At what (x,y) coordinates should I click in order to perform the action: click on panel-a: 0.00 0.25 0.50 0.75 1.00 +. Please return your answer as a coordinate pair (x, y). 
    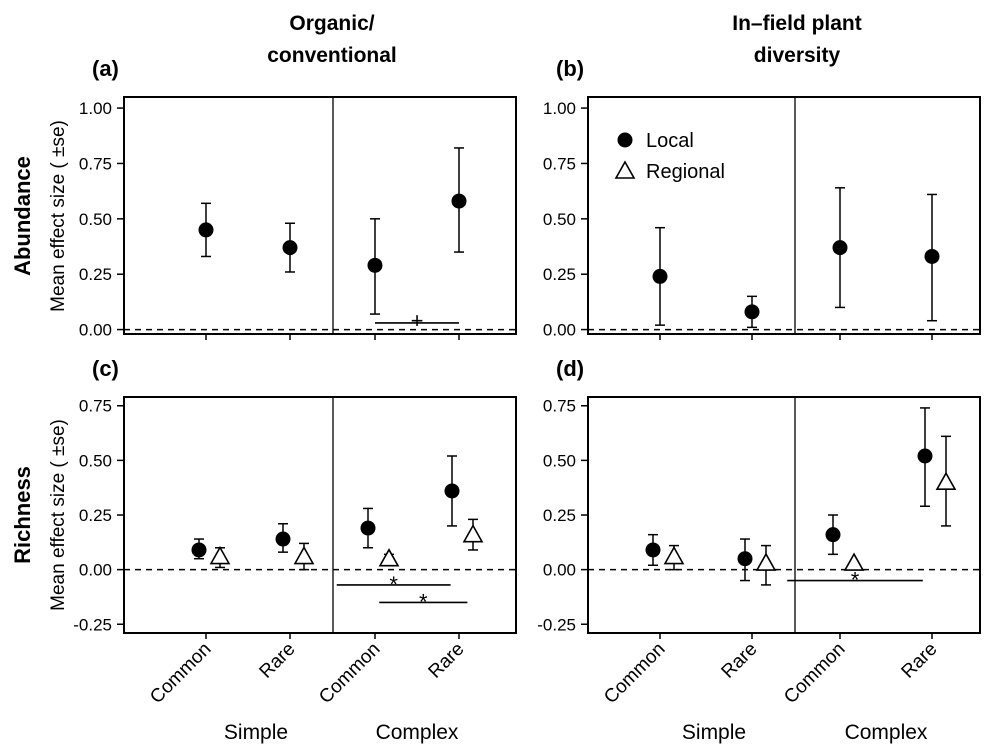
    Looking at the image, I should click on (298, 218).